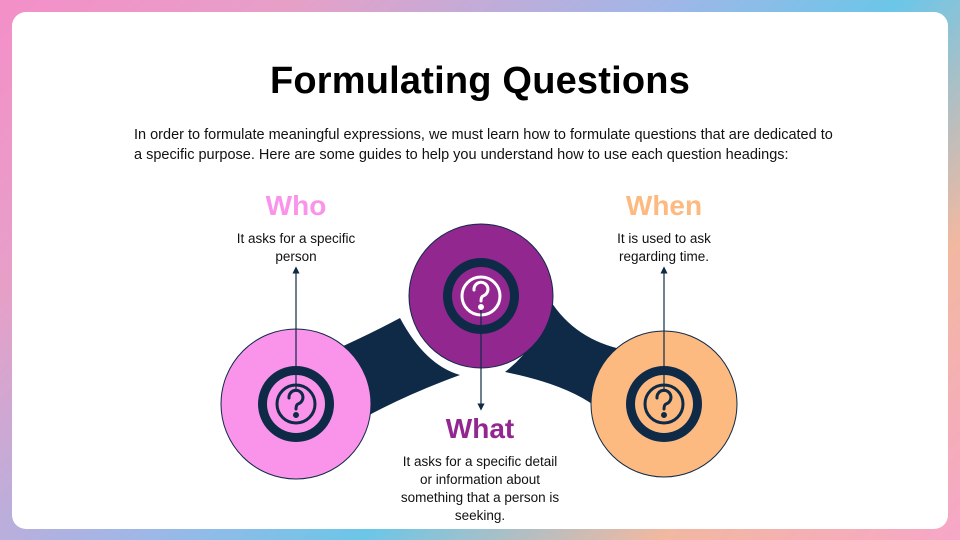  What do you see at coordinates (664, 404) in the screenshot?
I see `when-node` at bounding box center [664, 404].